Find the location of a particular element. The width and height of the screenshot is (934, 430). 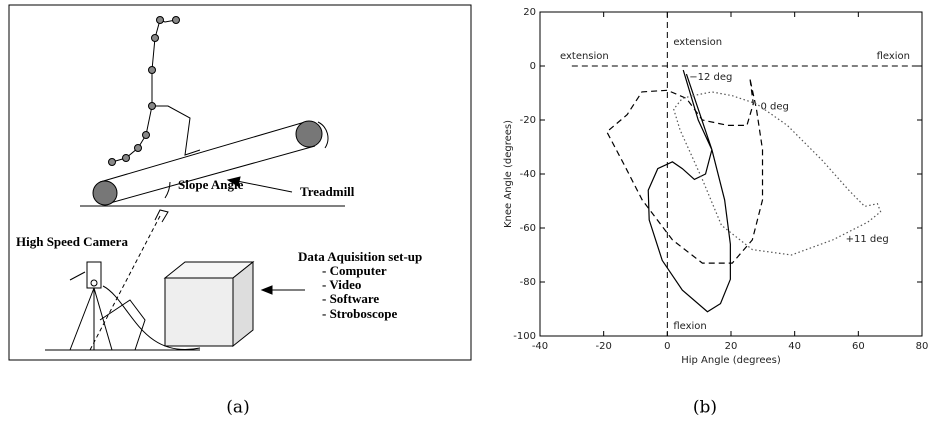

label: Data Aquisition set-up is located at coordinates (360, 256).